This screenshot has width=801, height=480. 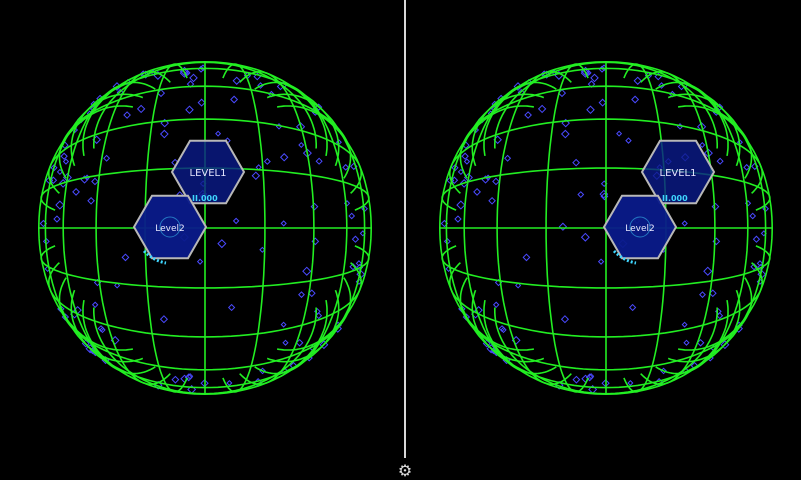 I want to click on level-label: Level2, so click(x=639, y=229).